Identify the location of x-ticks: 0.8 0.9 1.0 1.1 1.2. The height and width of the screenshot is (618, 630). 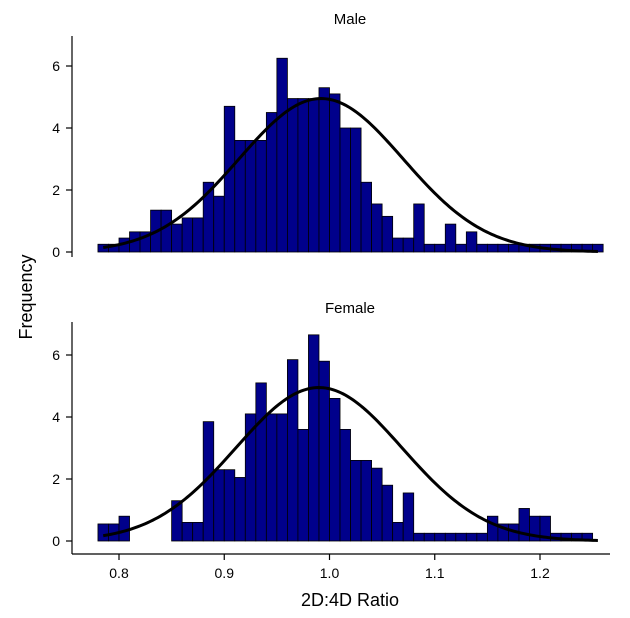
(329, 567).